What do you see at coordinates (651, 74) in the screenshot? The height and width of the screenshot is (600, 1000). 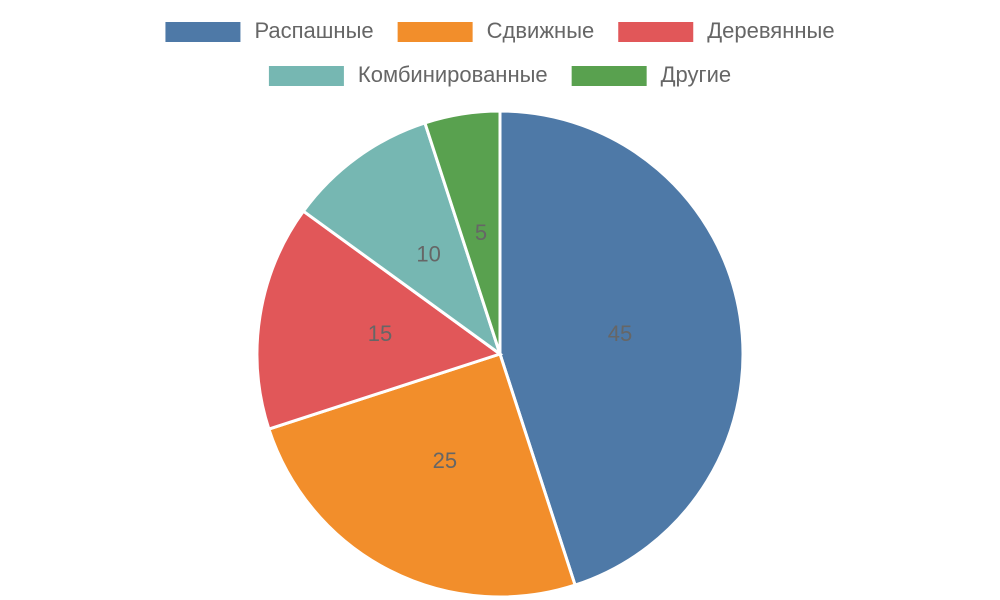 I see `legend-item: Другие` at bounding box center [651, 74].